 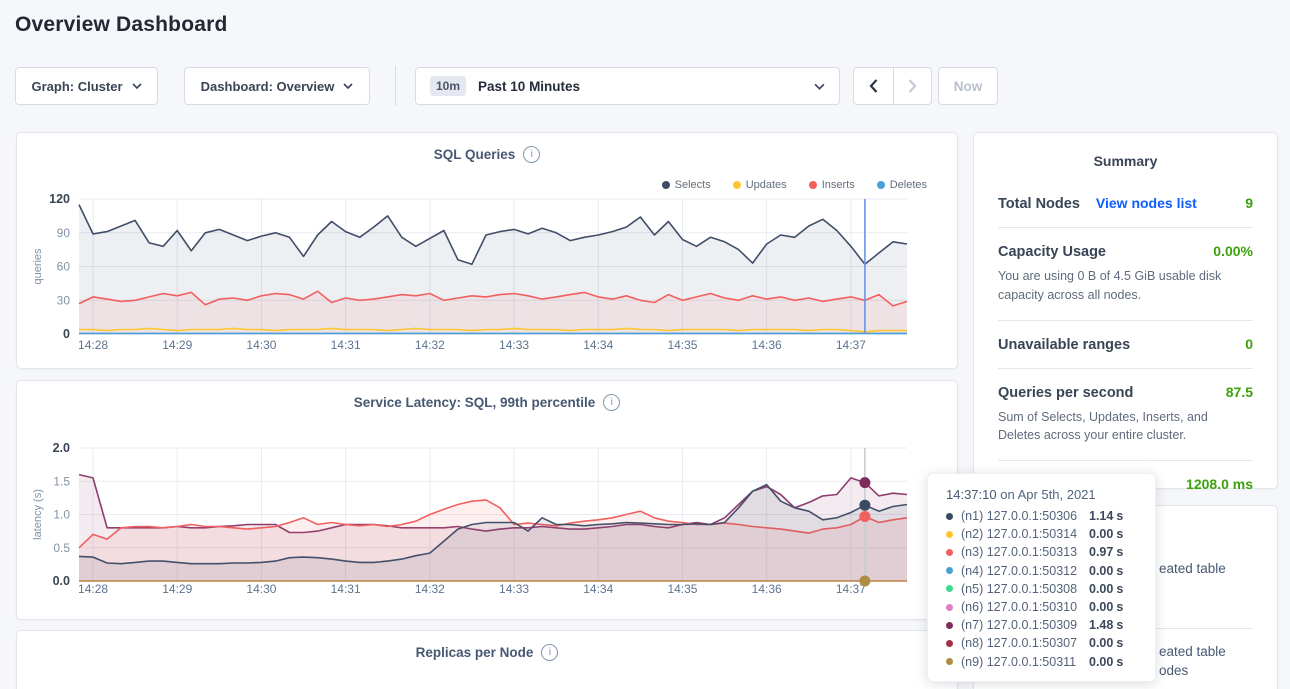 What do you see at coordinates (267, 86) in the screenshot?
I see `dashboard-label: Dashboard: Overview` at bounding box center [267, 86].